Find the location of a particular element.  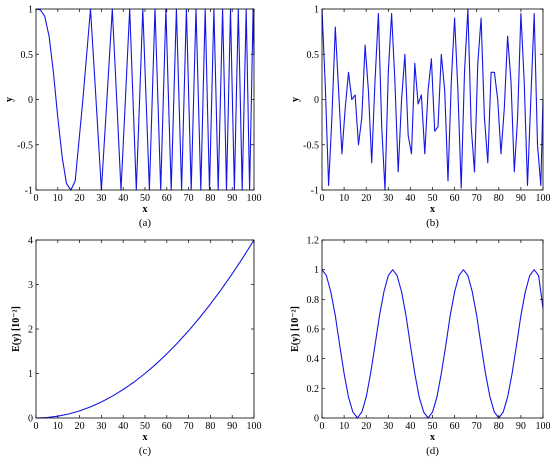

series-line is located at coordinates (432, 344).